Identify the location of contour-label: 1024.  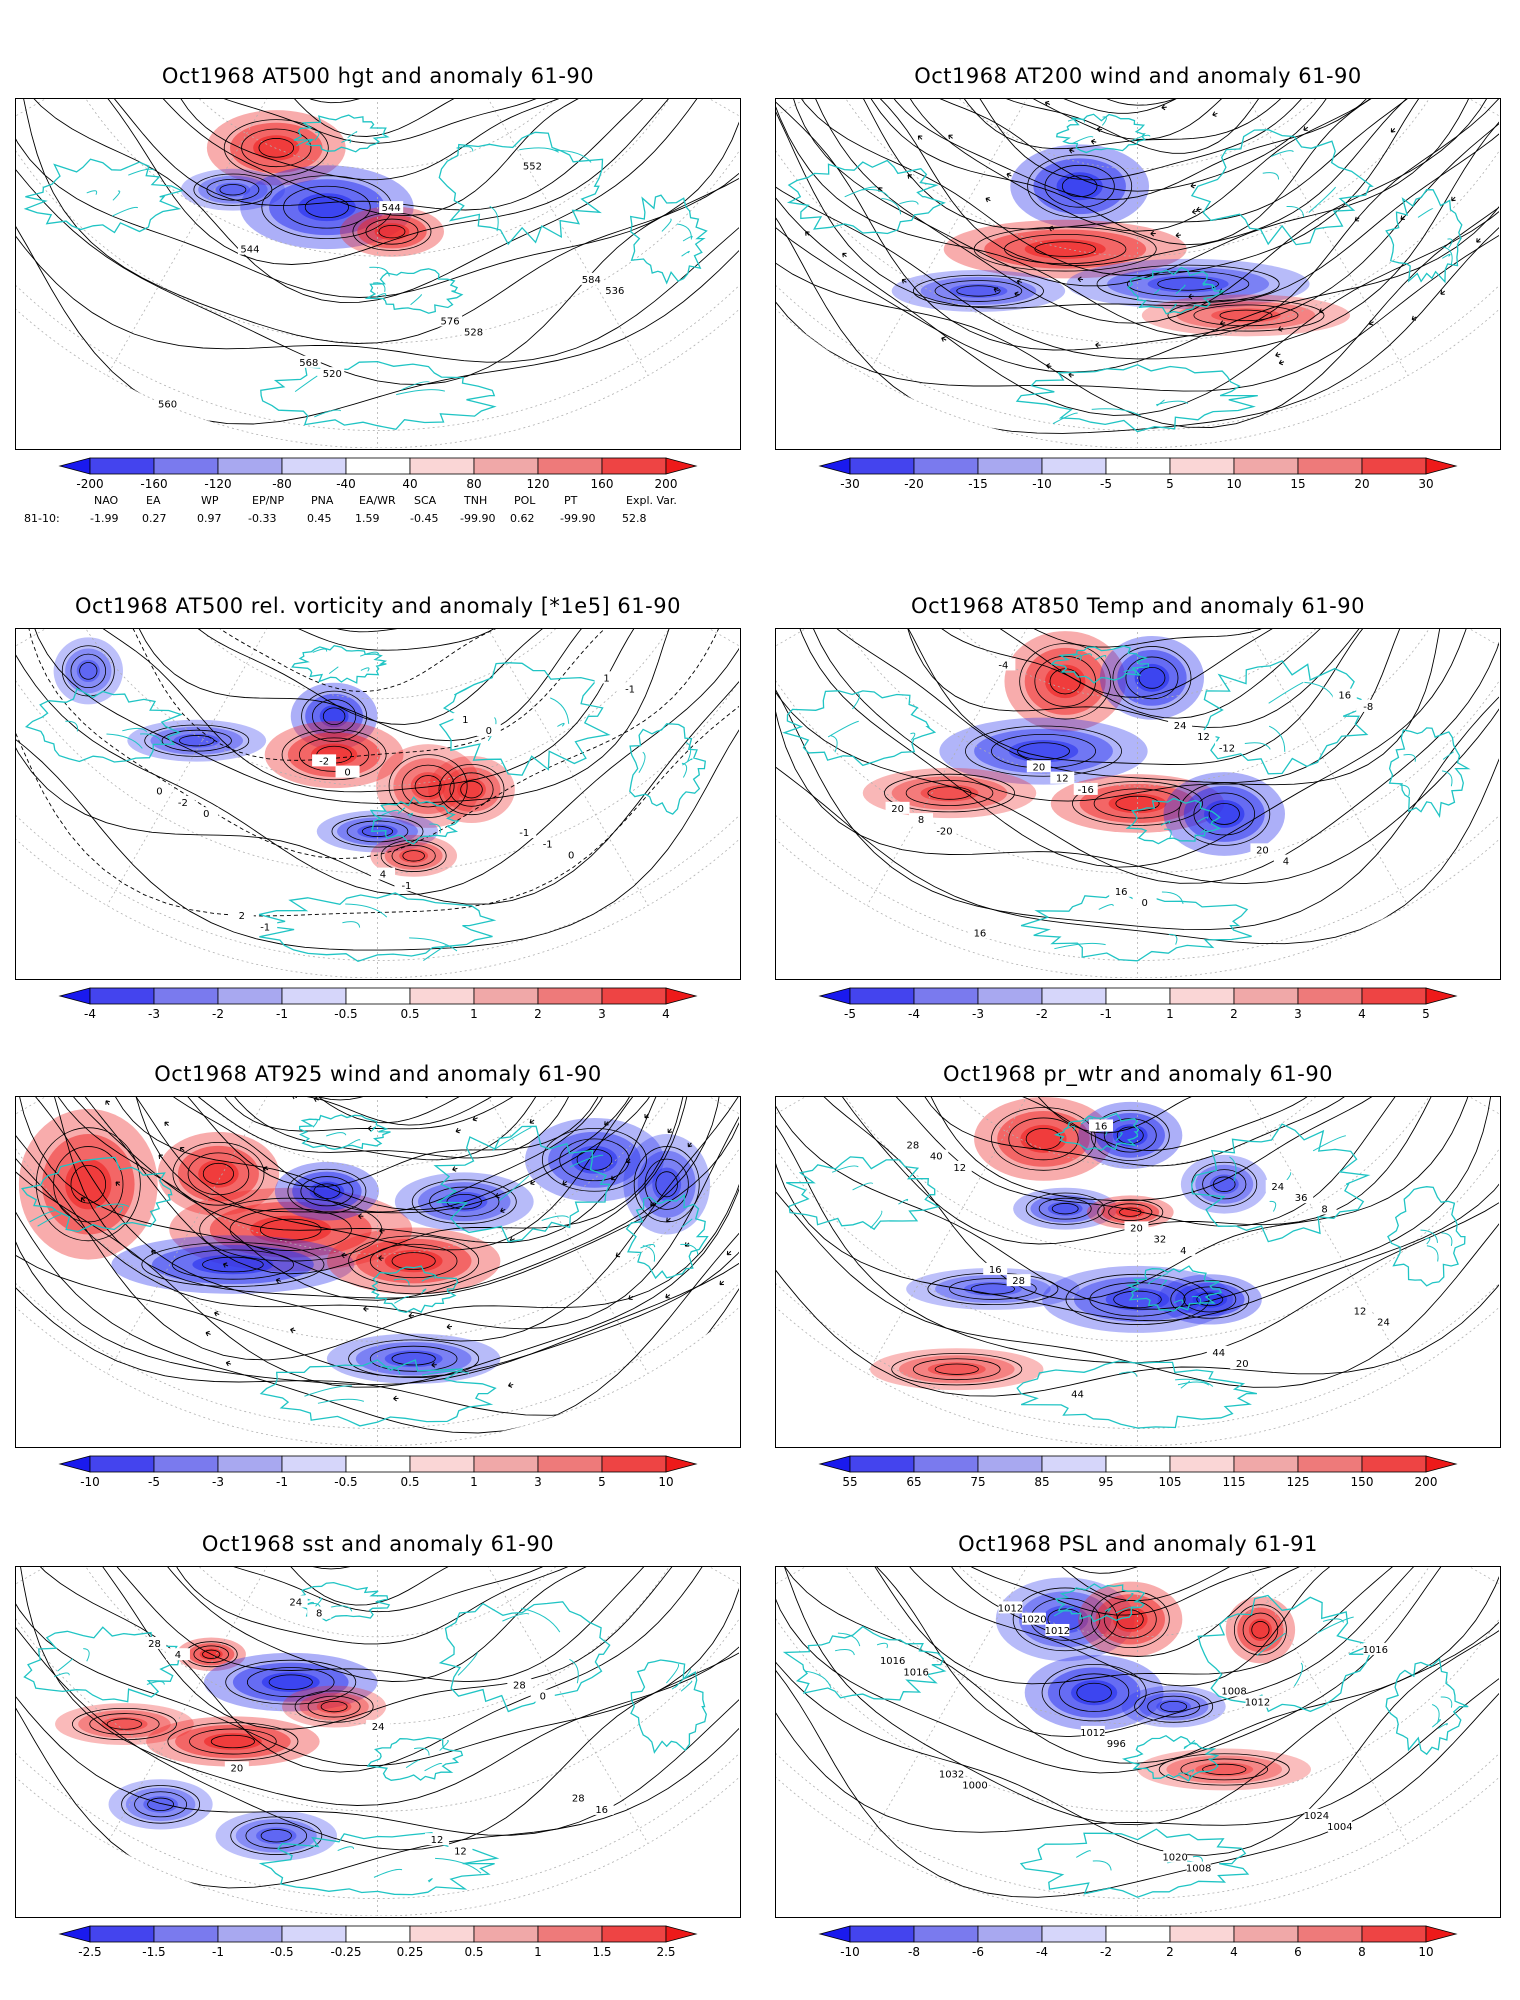
(1316, 1816).